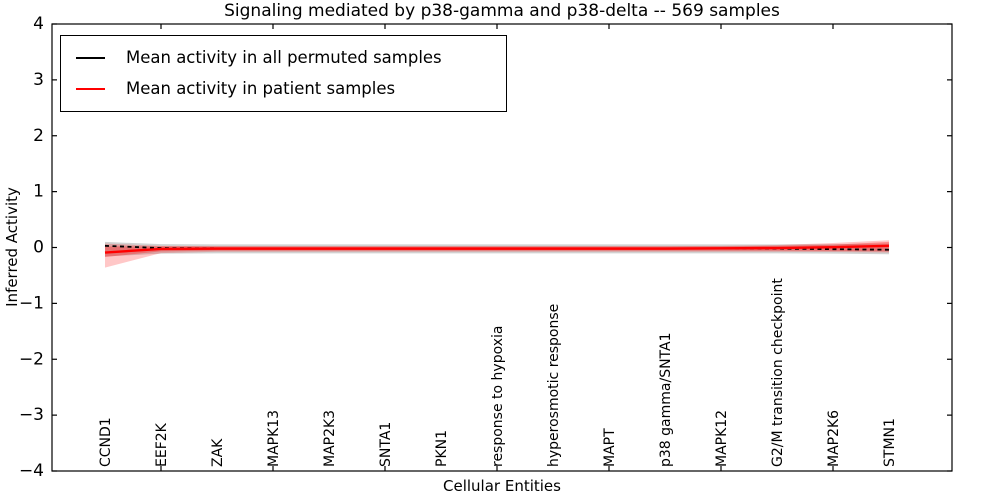 The height and width of the screenshot is (500, 1000). I want to click on x-tick-label: CCND1, so click(106, 442).